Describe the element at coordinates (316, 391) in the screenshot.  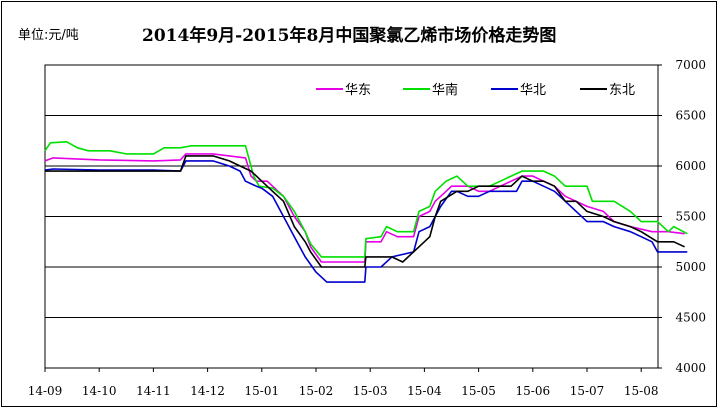
I see `x-tick-label-15-02: 15-02` at that location.